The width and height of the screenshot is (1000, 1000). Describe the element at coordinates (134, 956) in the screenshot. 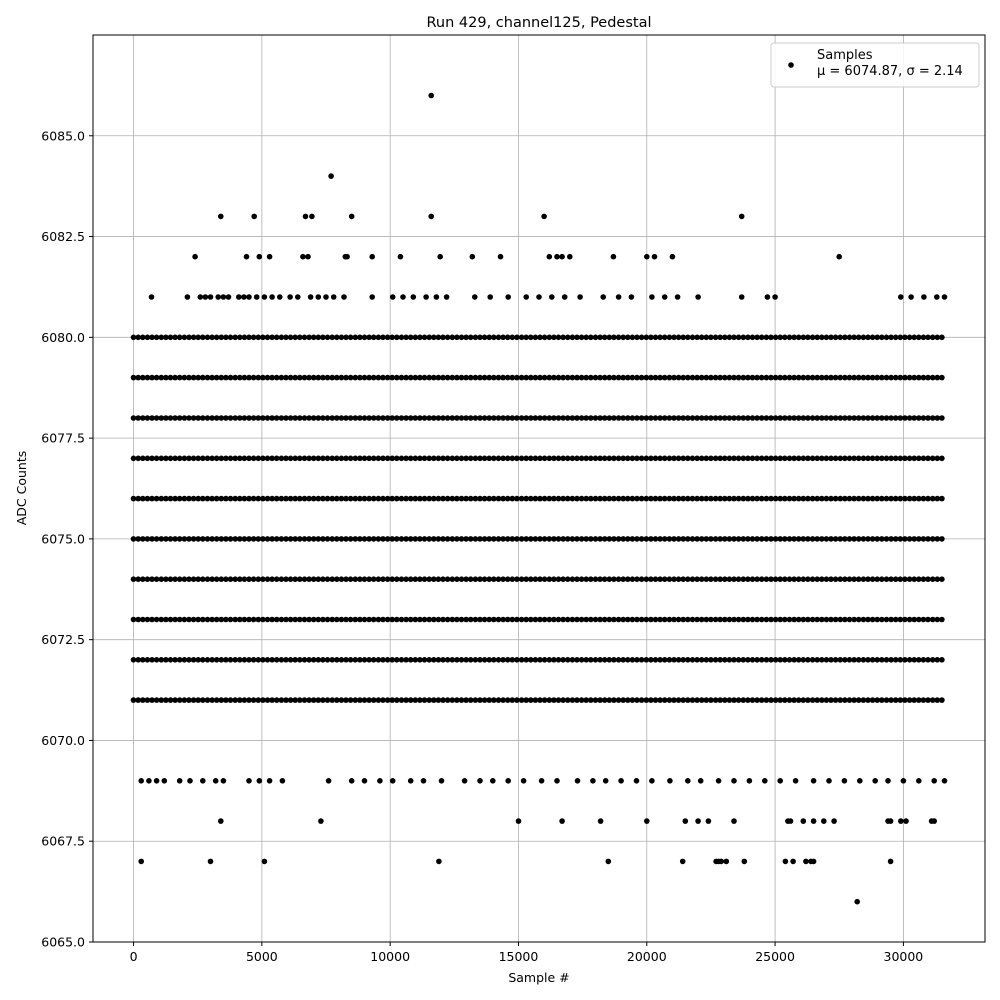

I see `x-tick-label: 0` at that location.